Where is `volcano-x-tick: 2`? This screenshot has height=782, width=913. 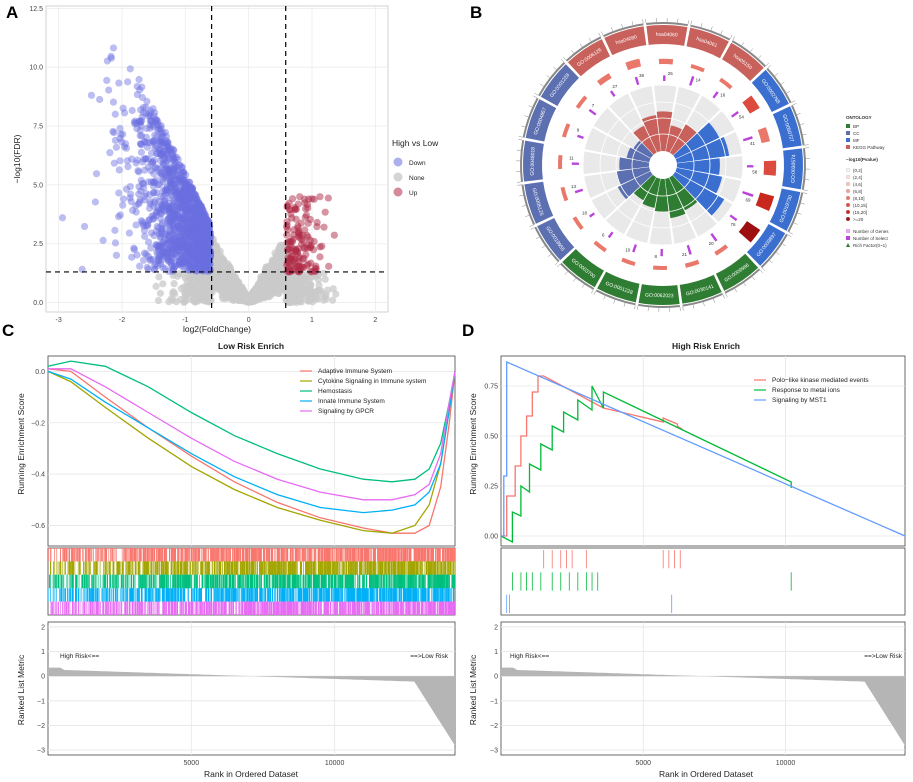
volcano-x-tick: 2 is located at coordinates (375, 320).